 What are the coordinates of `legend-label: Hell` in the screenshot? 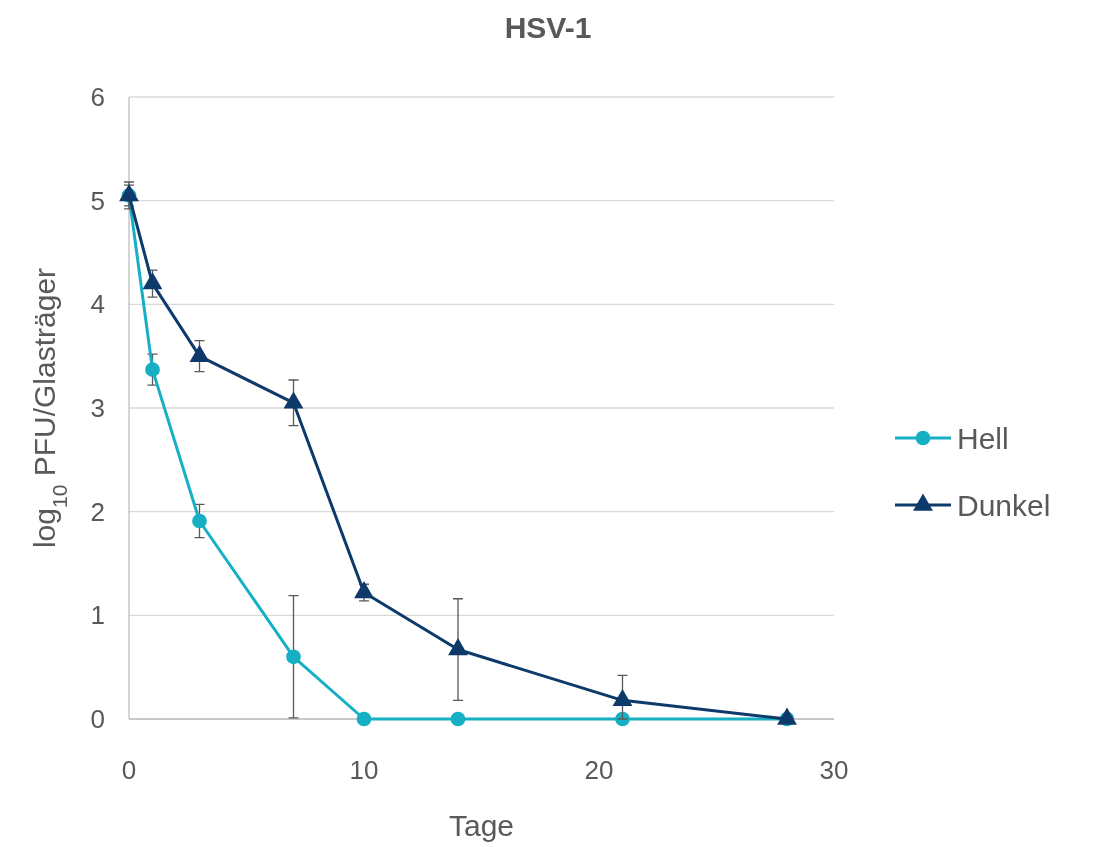 It's located at (983, 438).